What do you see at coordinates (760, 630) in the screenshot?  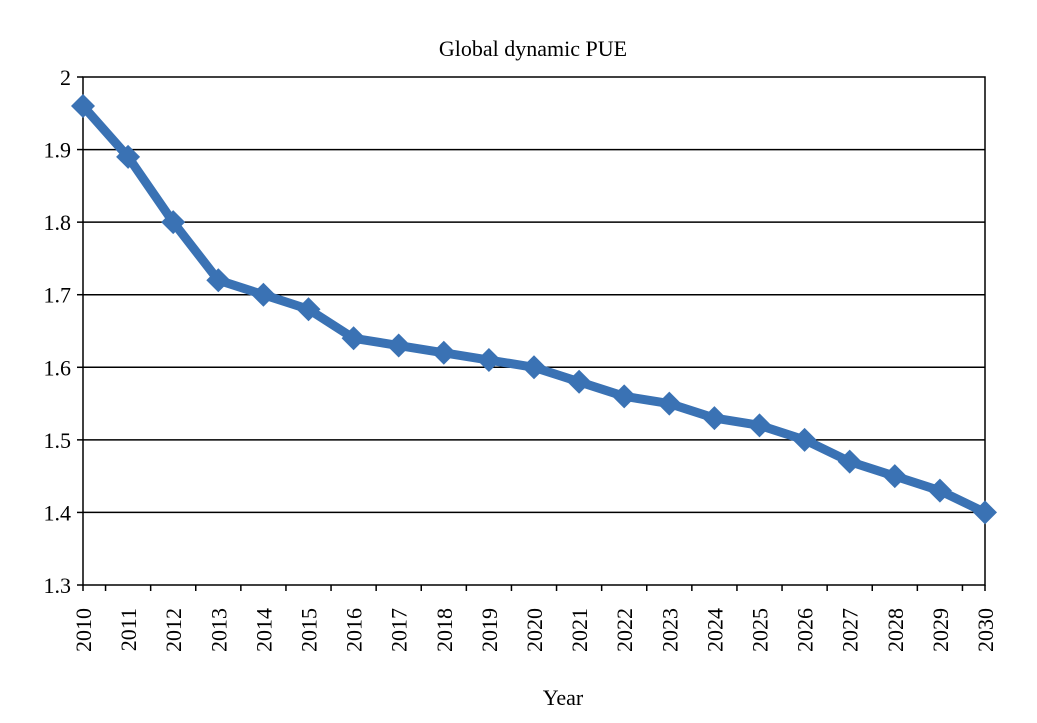 I see `x-tick-label: 2025` at bounding box center [760, 630].